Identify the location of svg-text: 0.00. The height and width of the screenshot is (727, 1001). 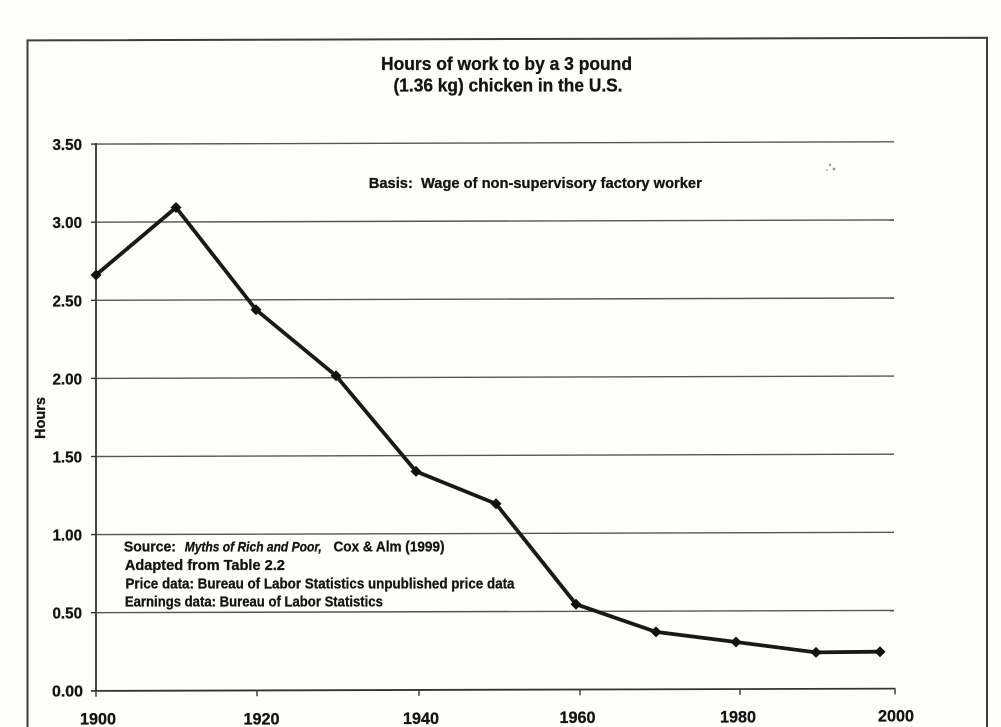
(67, 692).